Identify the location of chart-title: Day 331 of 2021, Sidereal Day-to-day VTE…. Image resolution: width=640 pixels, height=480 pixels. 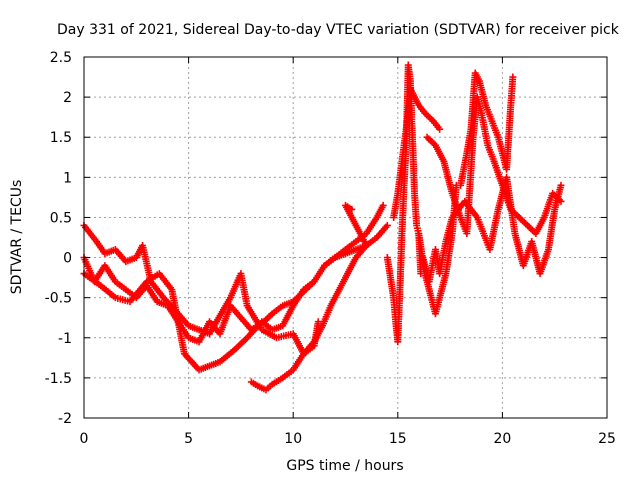
(338, 30).